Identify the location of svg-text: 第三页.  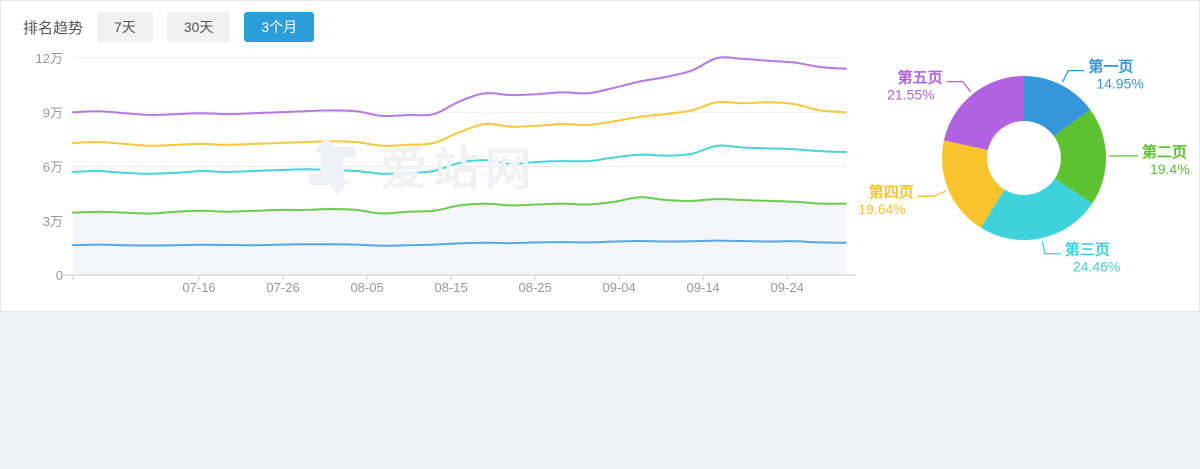
(1087, 250).